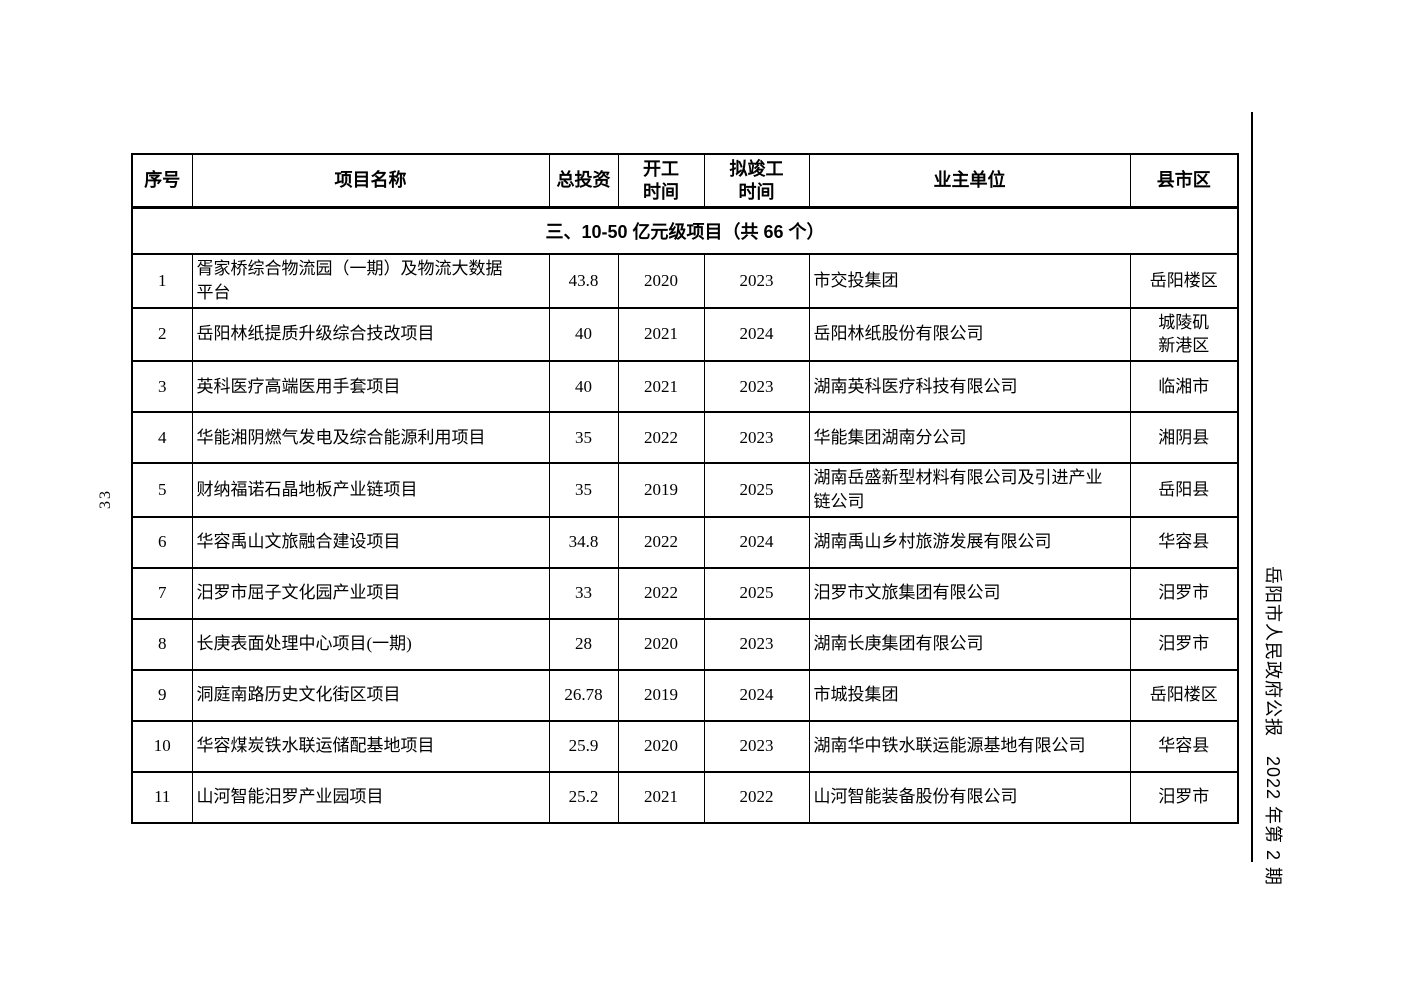  Describe the element at coordinates (969, 644) in the screenshot. I see `cell-owner: 湖南长庚集团有限公司` at that location.